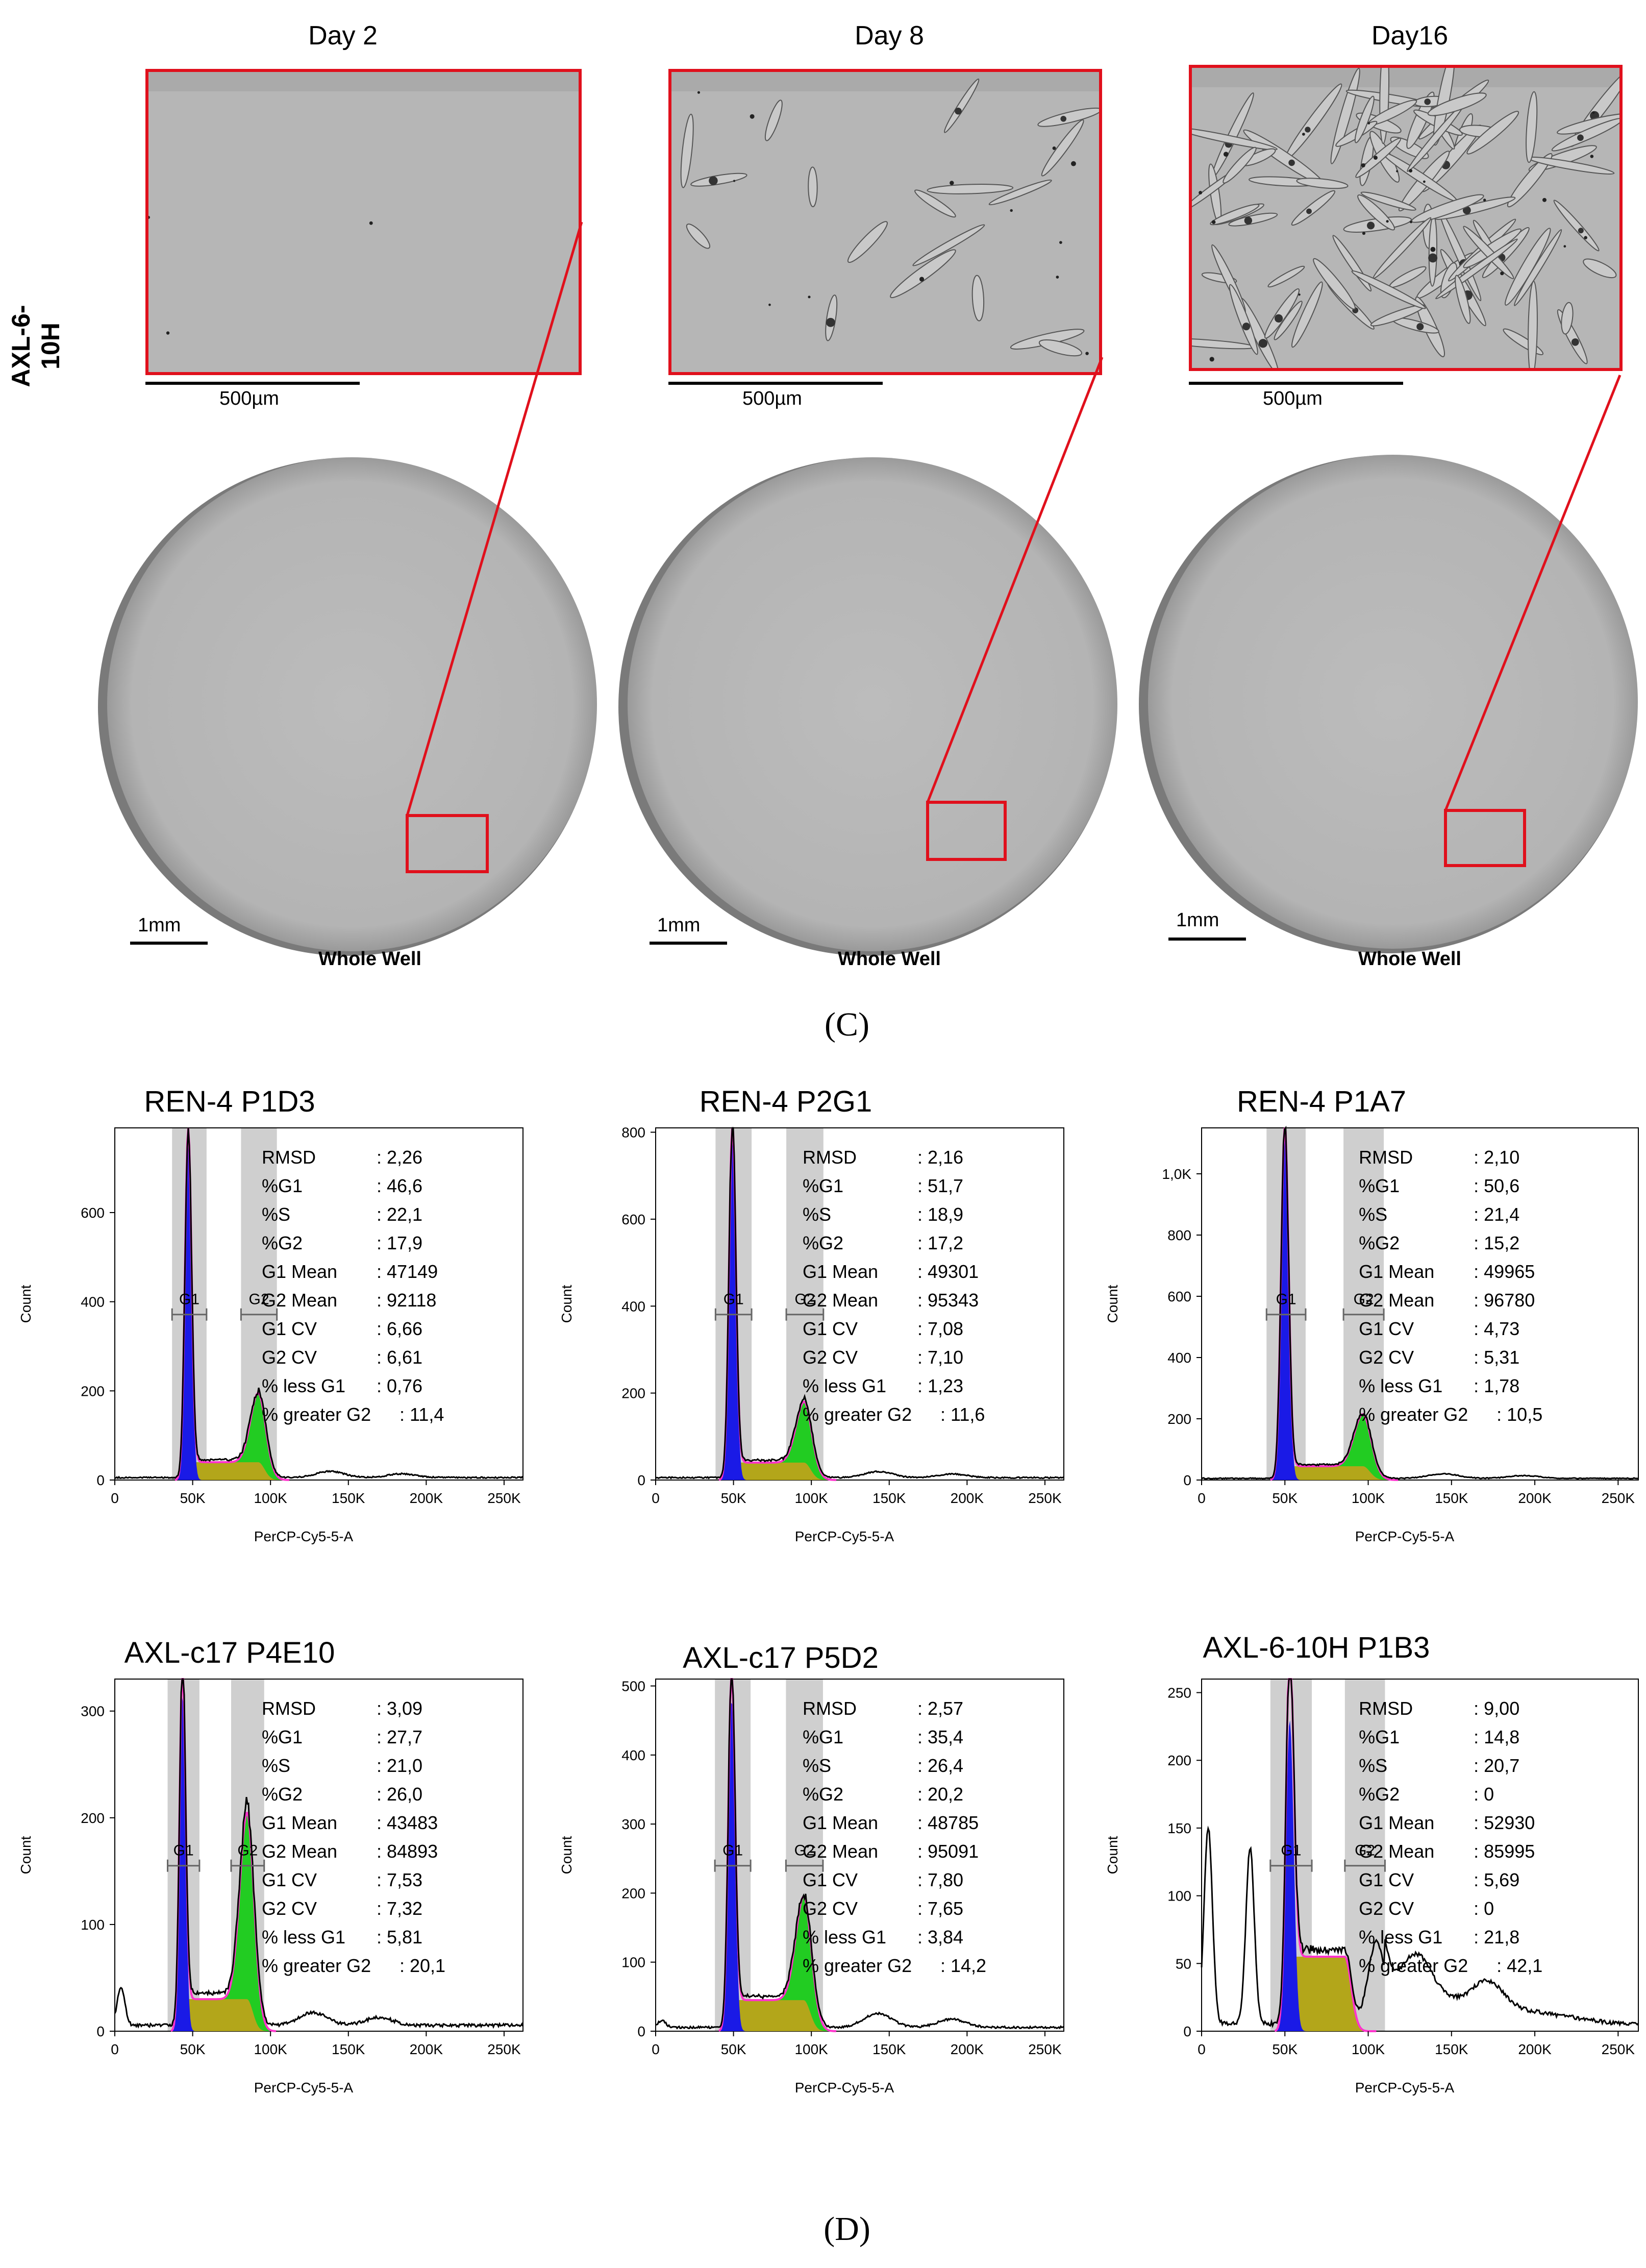  Describe the element at coordinates (26, 1304) in the screenshot. I see `y-axis-label: Count` at that location.